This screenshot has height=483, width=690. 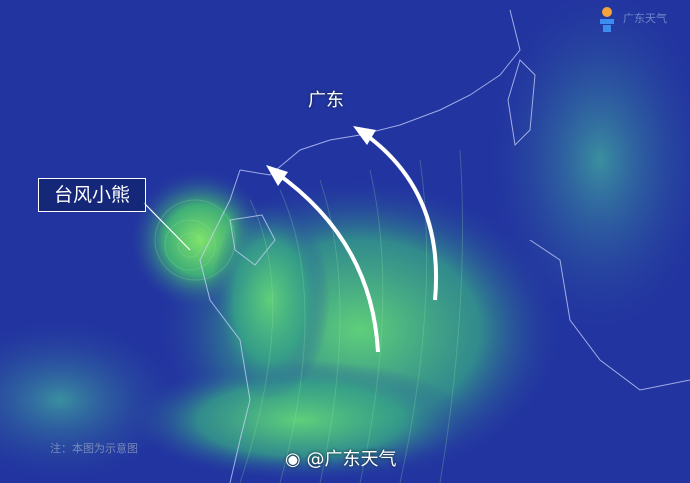 What do you see at coordinates (94, 448) in the screenshot?
I see `note-text: 注：本图为示意图` at bounding box center [94, 448].